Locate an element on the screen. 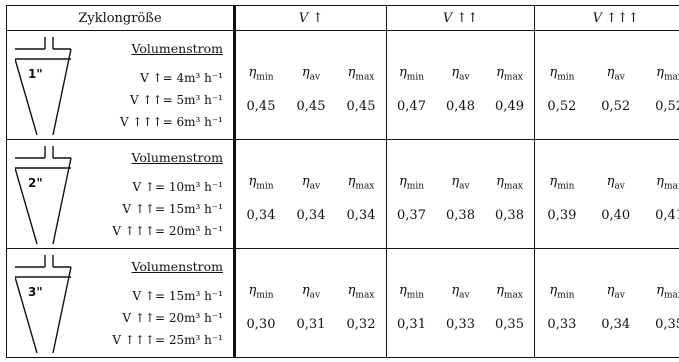 The image size is (679, 362). flow-rate-high: V ↑↑↑= 6m³ h⁻¹ is located at coordinates (171, 122).